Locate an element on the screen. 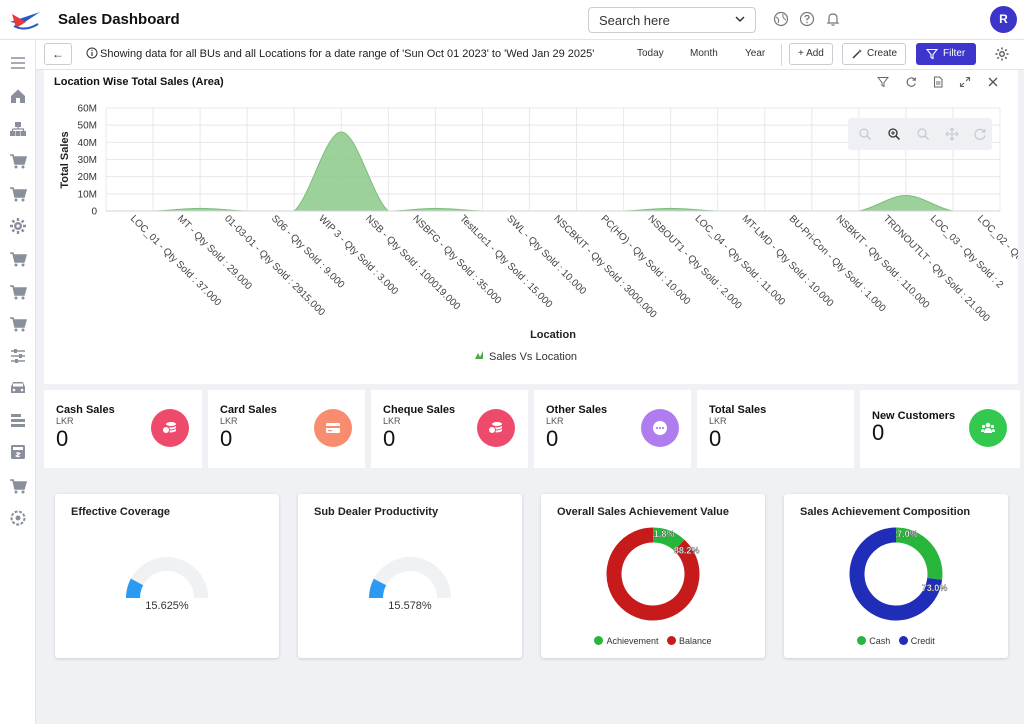 The height and width of the screenshot is (724, 1024). settings-flower-icon is located at coordinates (18, 518).